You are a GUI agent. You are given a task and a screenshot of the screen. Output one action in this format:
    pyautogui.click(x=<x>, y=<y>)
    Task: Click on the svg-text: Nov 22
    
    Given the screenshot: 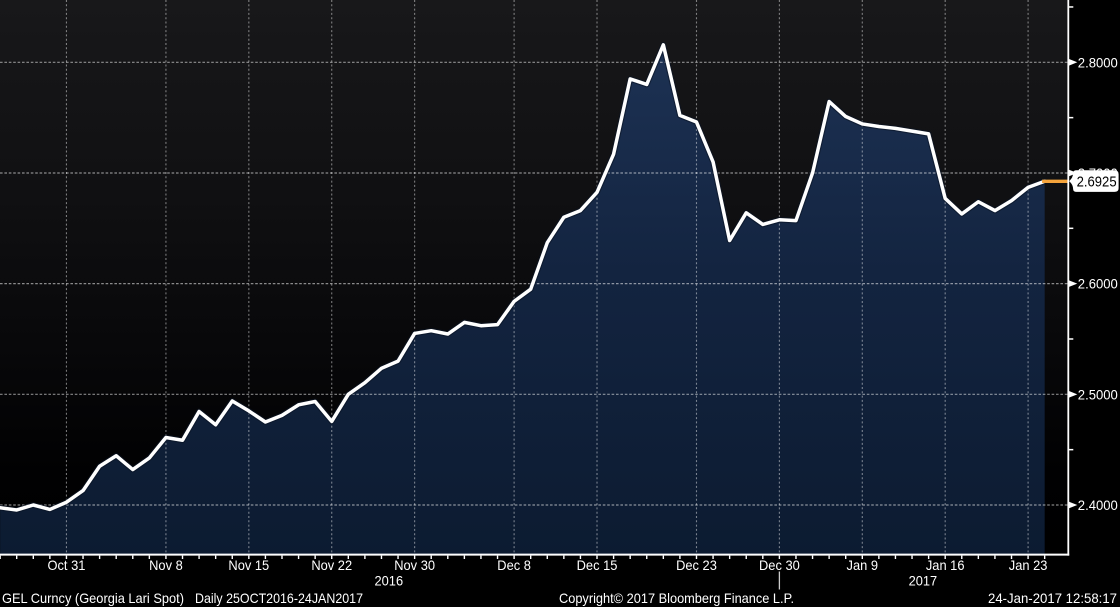 What is the action you would take?
    pyautogui.click(x=331, y=565)
    